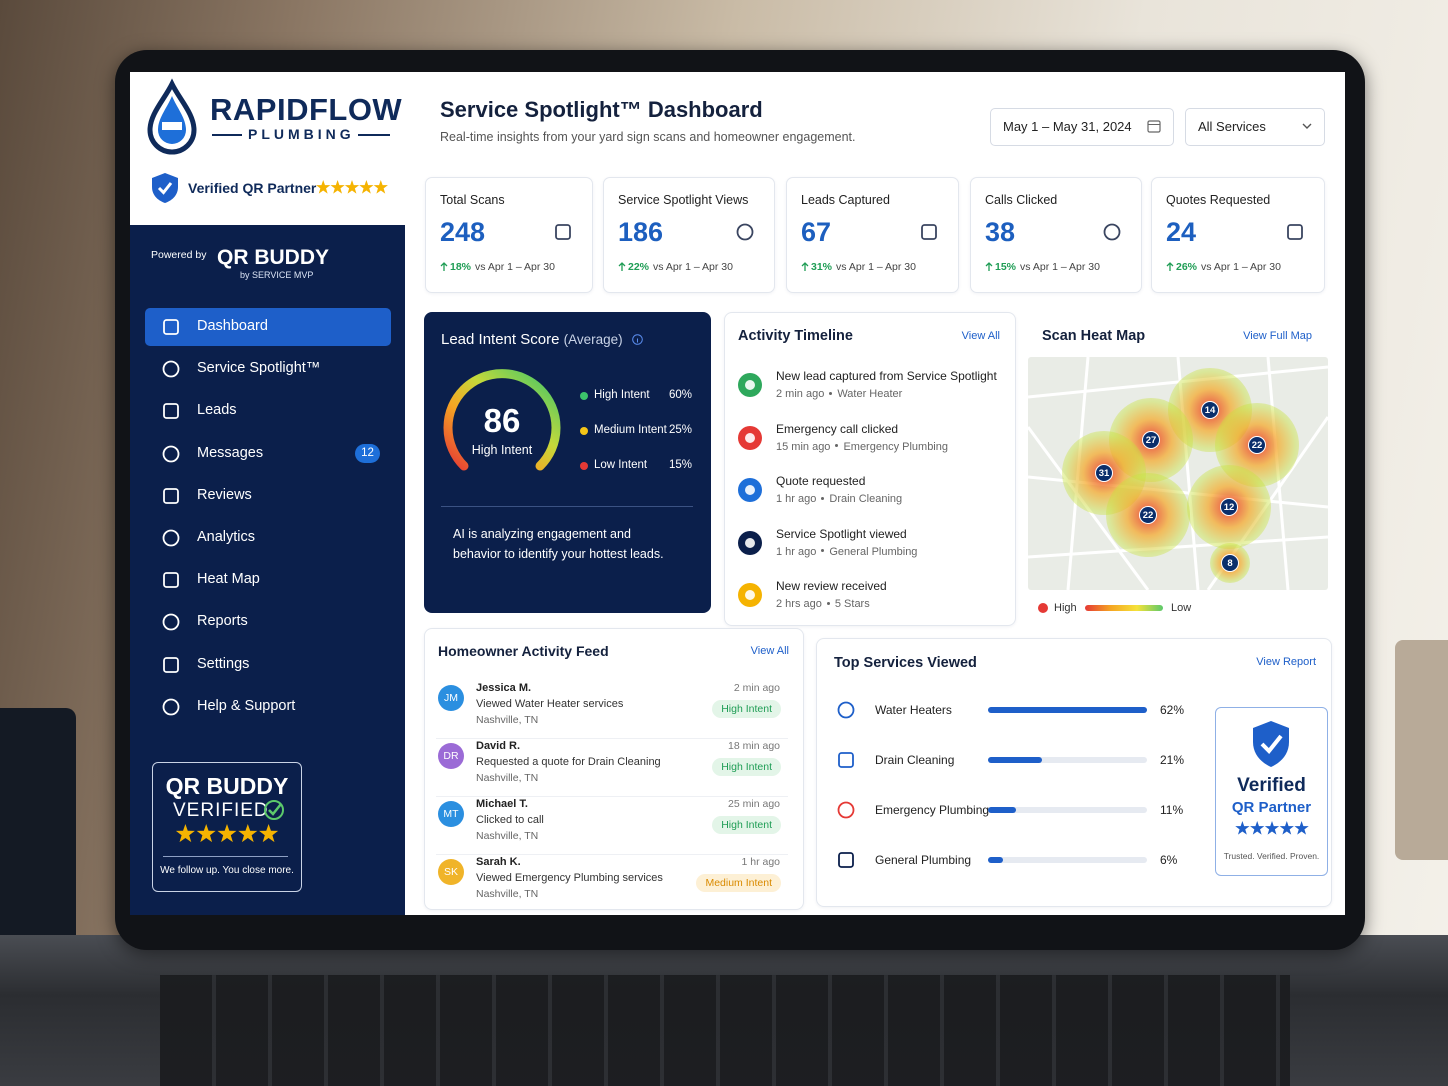  What do you see at coordinates (550, 704) in the screenshot?
I see `feed-action: Viewed Water Heater services` at bounding box center [550, 704].